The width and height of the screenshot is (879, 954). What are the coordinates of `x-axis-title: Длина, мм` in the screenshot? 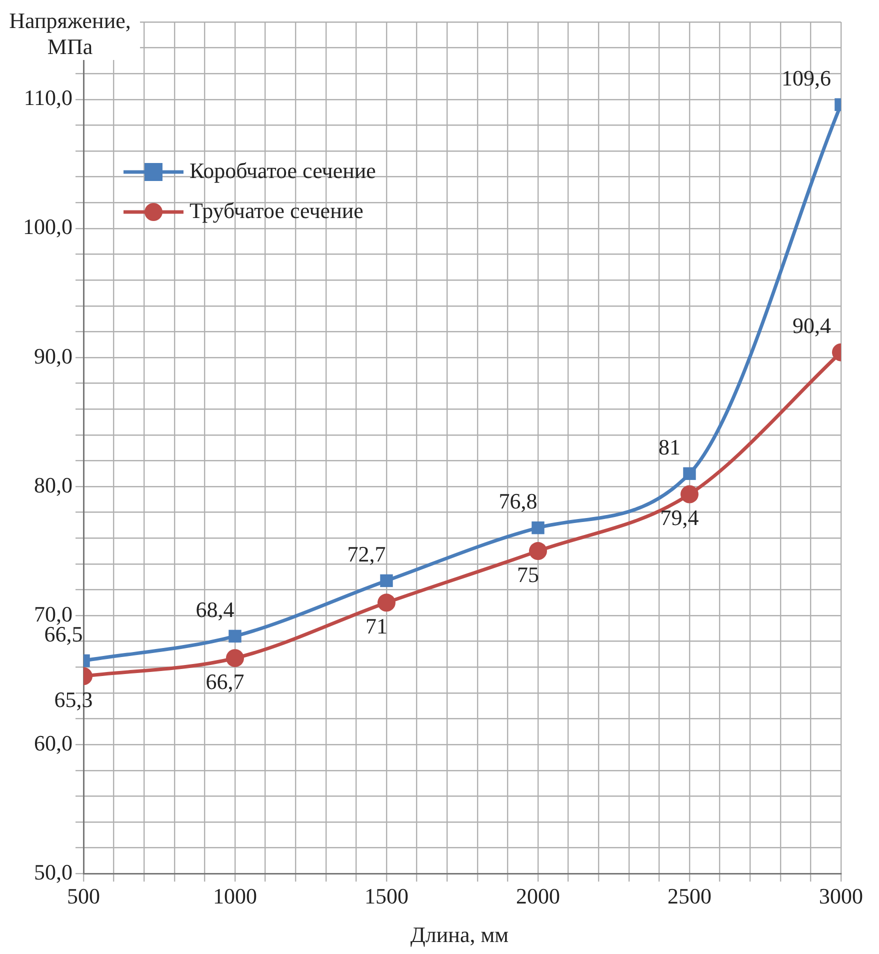 It's located at (459, 935).